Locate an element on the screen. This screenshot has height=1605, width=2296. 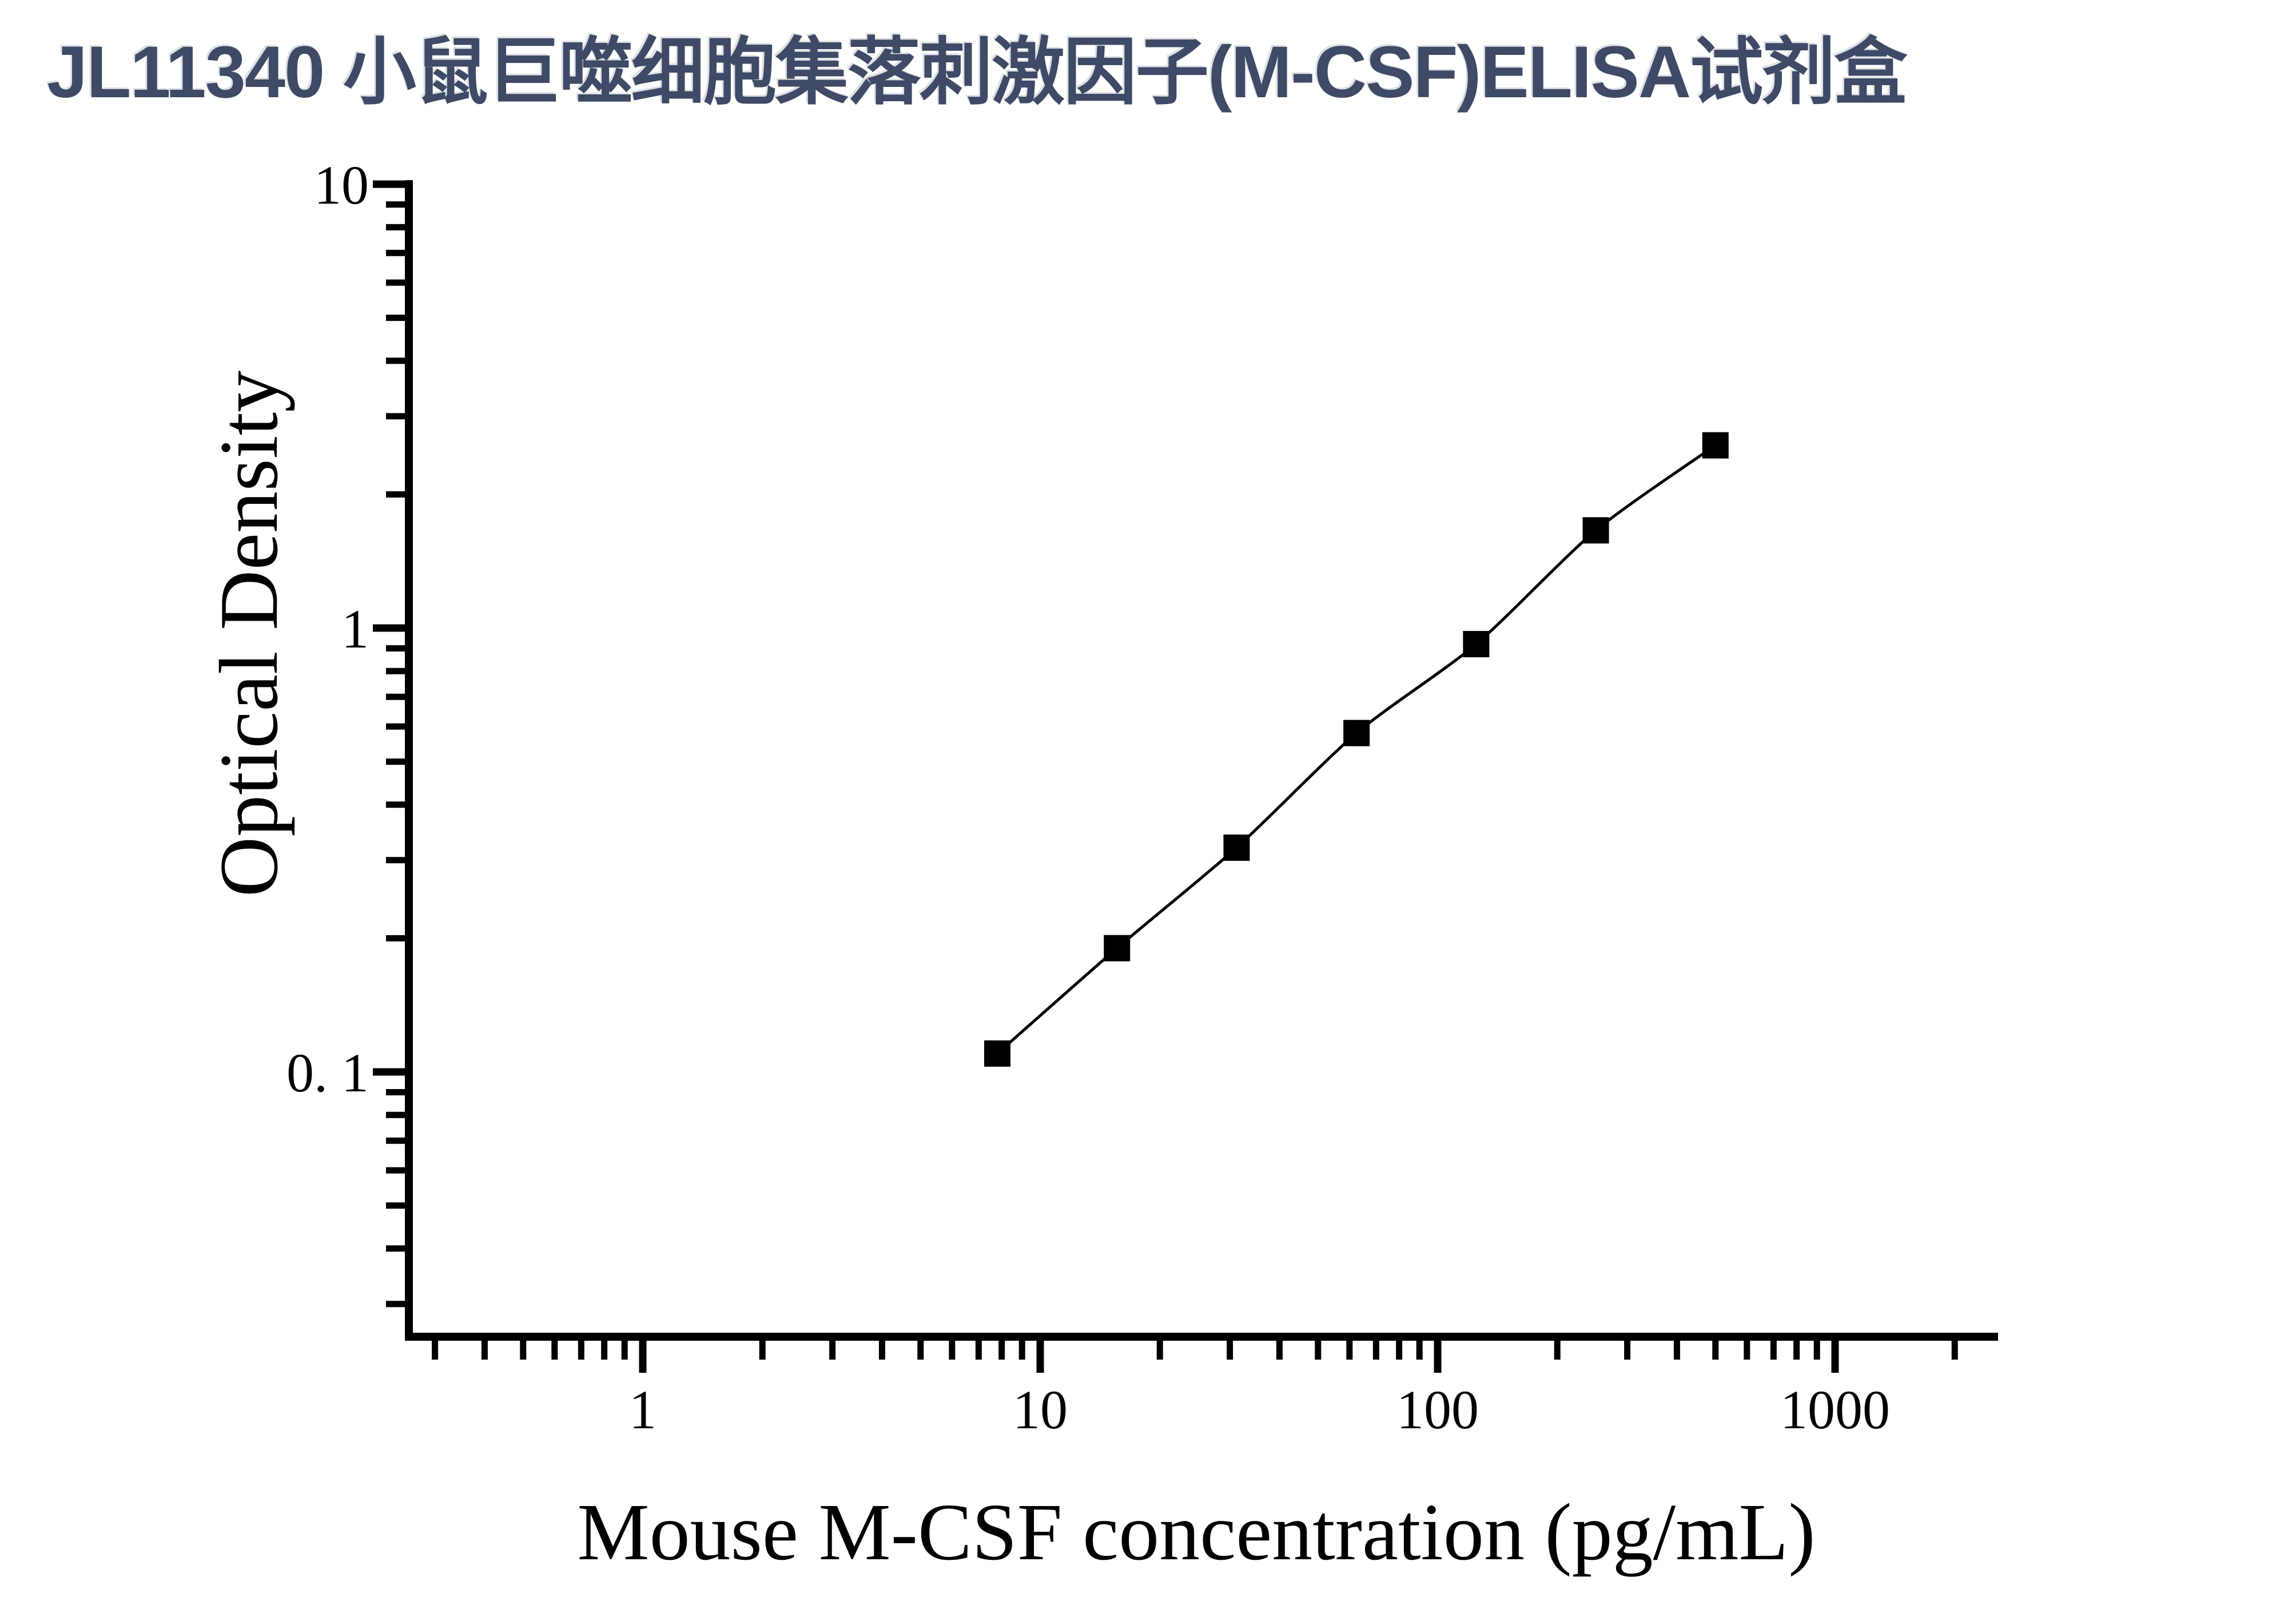
y-tick-label: 0. 1 is located at coordinates (328, 1072).